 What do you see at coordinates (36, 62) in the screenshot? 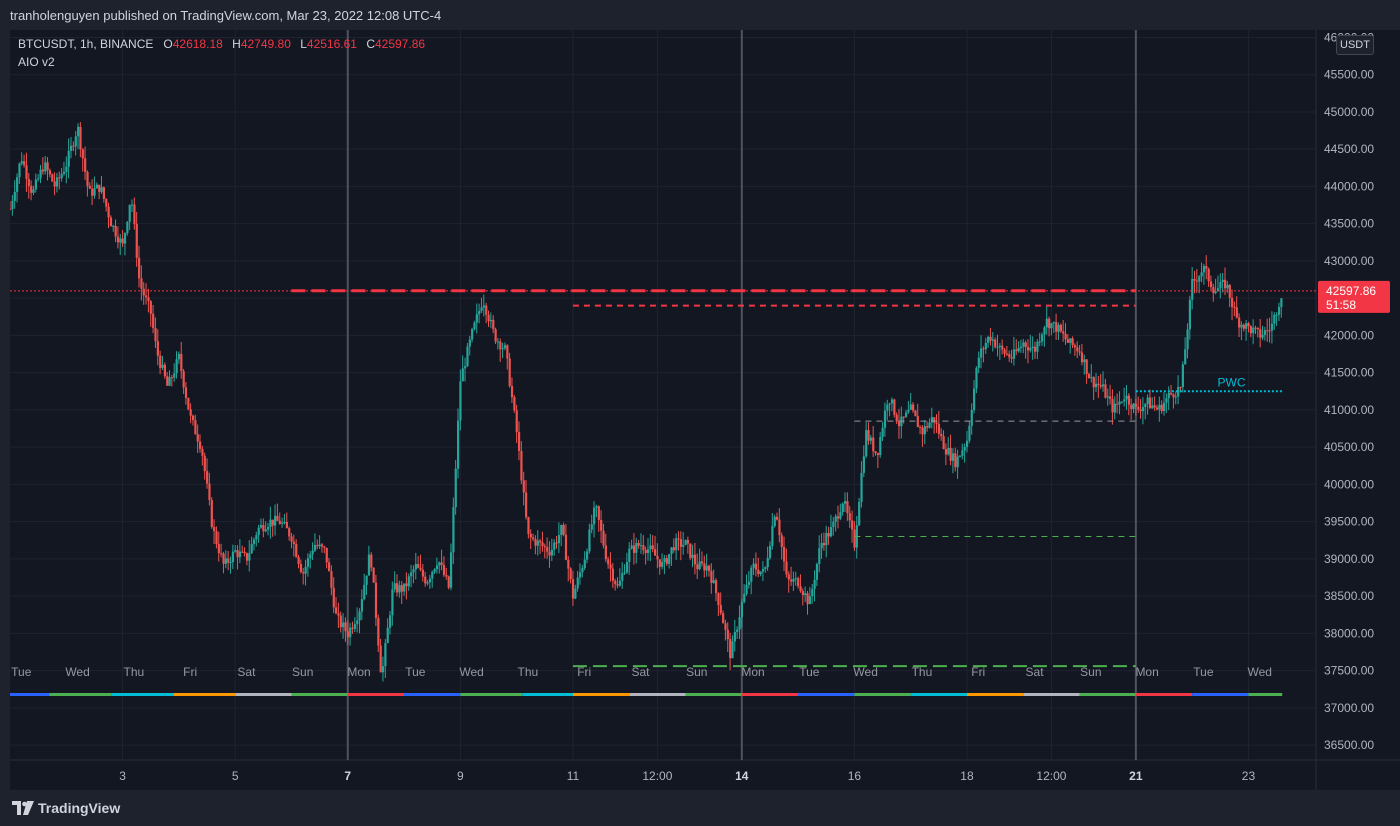
I see `indicator-label: AIO v2` at bounding box center [36, 62].